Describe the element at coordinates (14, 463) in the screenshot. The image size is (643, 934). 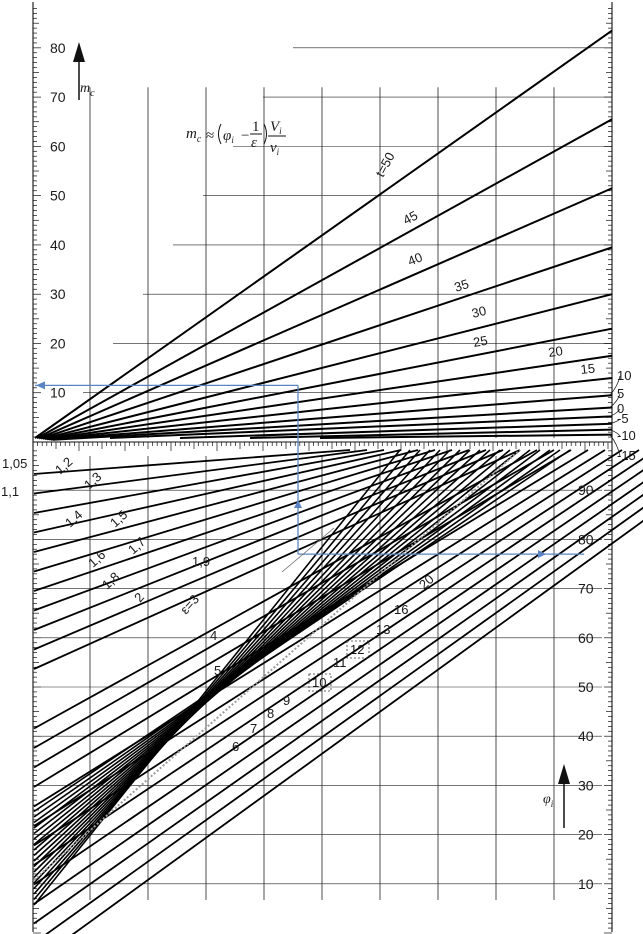
I see `lower-curve-label: 1,05` at that location.